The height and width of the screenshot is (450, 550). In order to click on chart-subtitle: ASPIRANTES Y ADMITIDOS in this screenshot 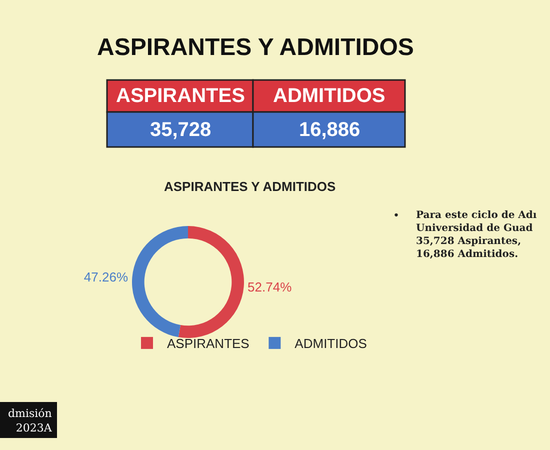, I will do `click(250, 186)`.